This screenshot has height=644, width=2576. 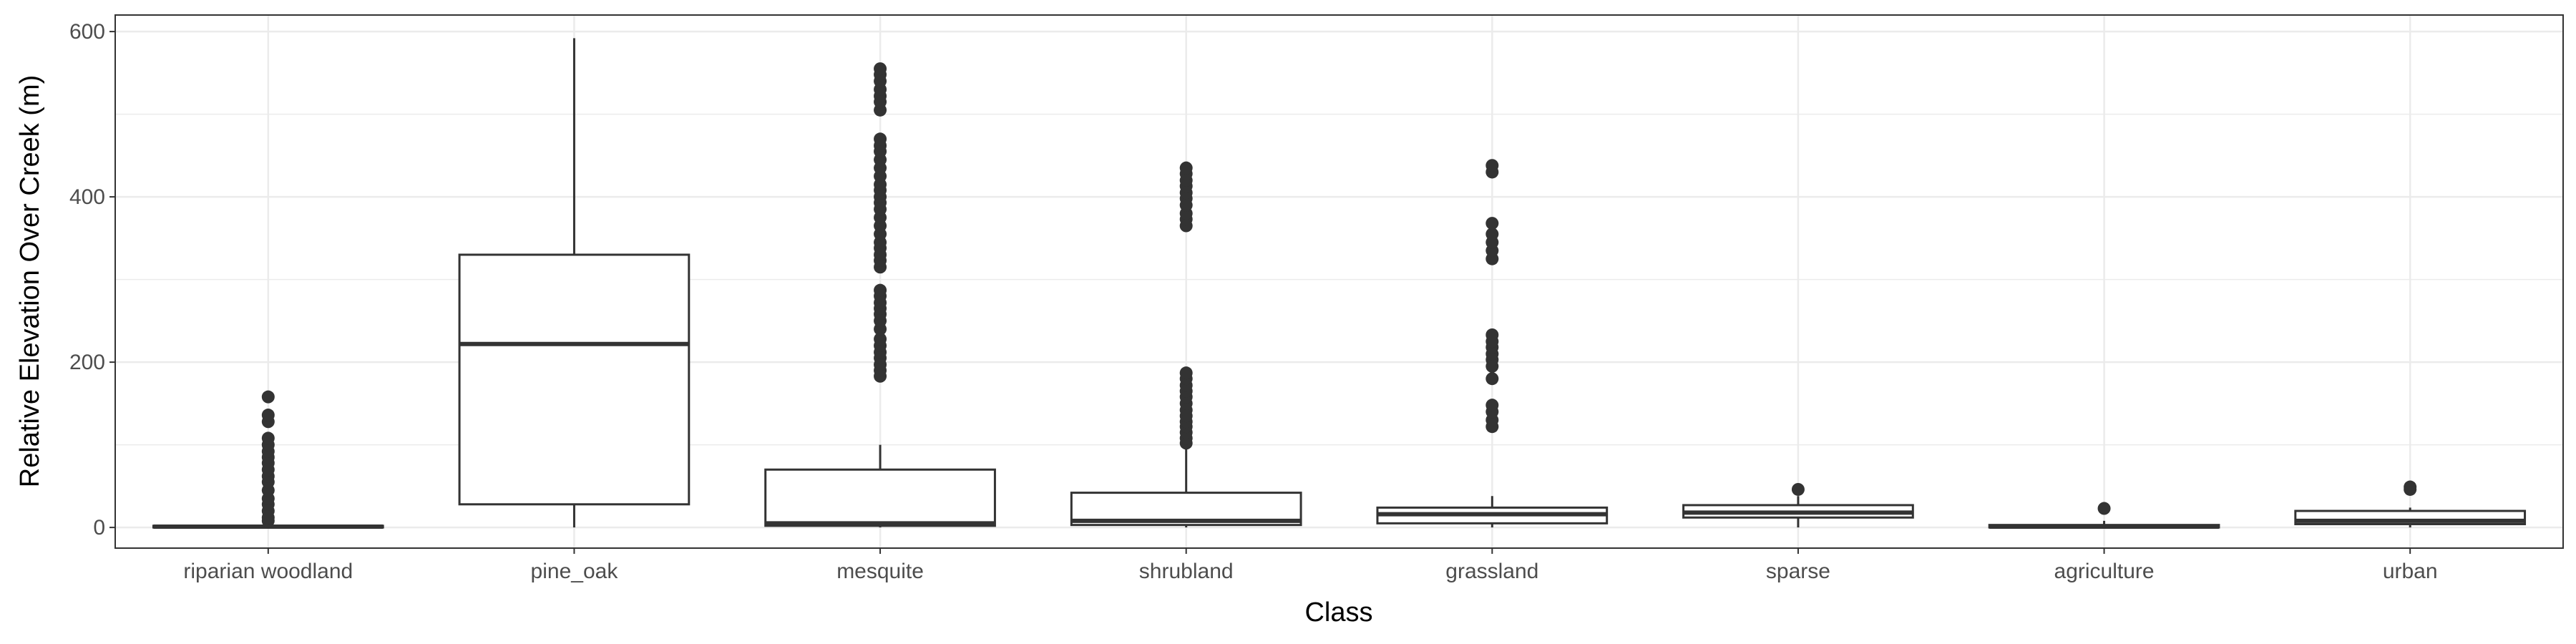 I want to click on x-tick-label: shrubland, so click(x=1186, y=571).